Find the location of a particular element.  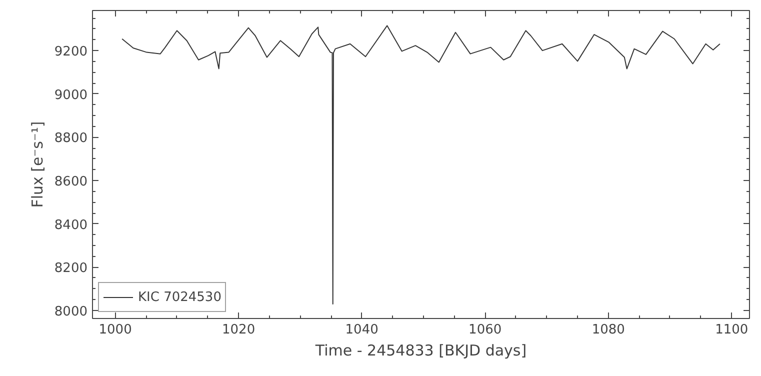

y-tick-label: 9000 is located at coordinates (71, 95).